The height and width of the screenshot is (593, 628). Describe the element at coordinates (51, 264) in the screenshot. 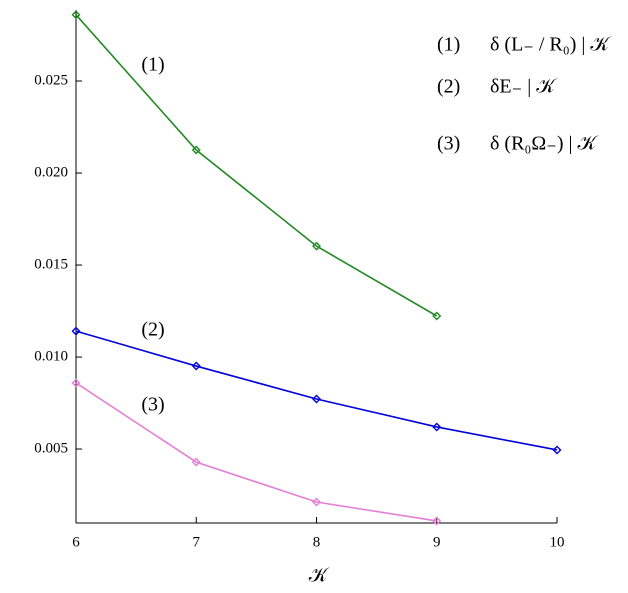

I see `y-tick-label: 0.015` at that location.